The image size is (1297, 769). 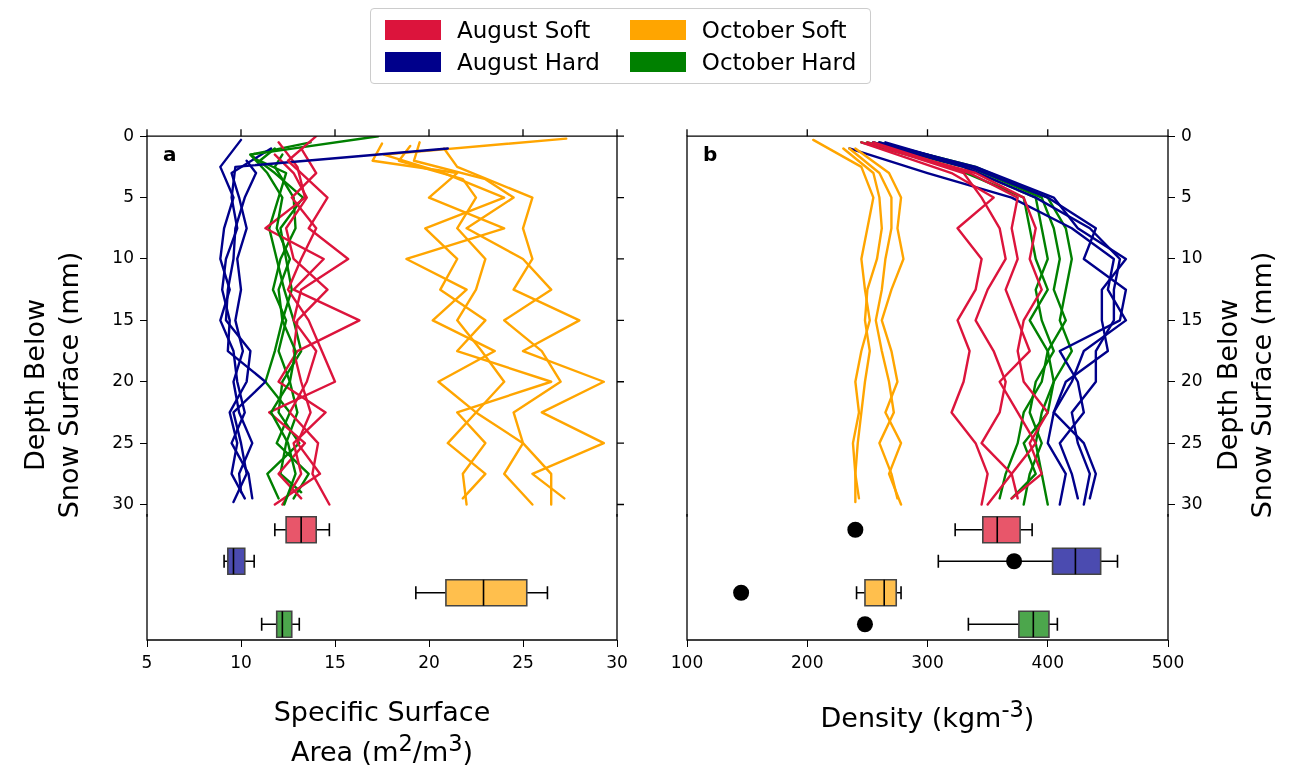 I want to click on annotation: b, so click(x=710, y=154).